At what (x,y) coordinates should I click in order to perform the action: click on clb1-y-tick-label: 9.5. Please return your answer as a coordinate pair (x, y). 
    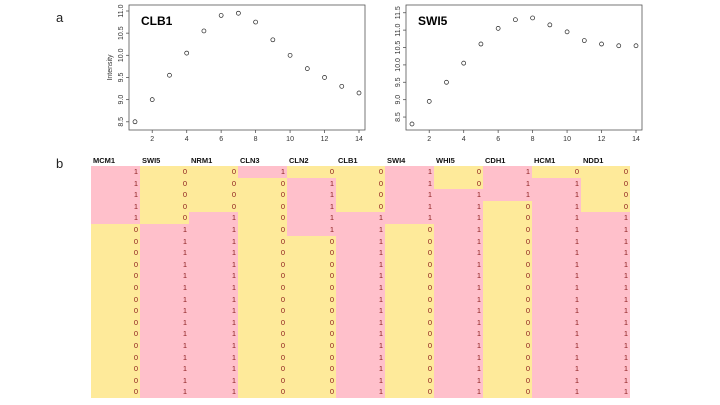
    Looking at the image, I should click on (121, 77).